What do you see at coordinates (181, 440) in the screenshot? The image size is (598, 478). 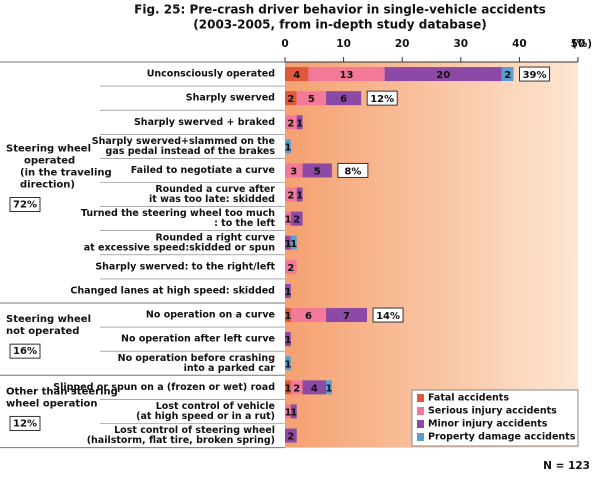 I see `category-label: (hailstorm, flat tire, broken spring)` at bounding box center [181, 440].